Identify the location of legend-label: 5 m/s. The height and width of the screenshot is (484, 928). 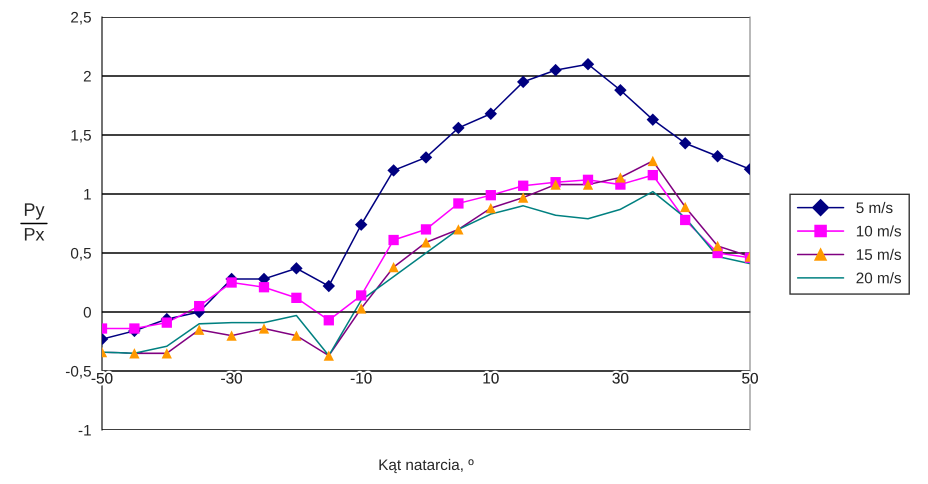
(874, 208).